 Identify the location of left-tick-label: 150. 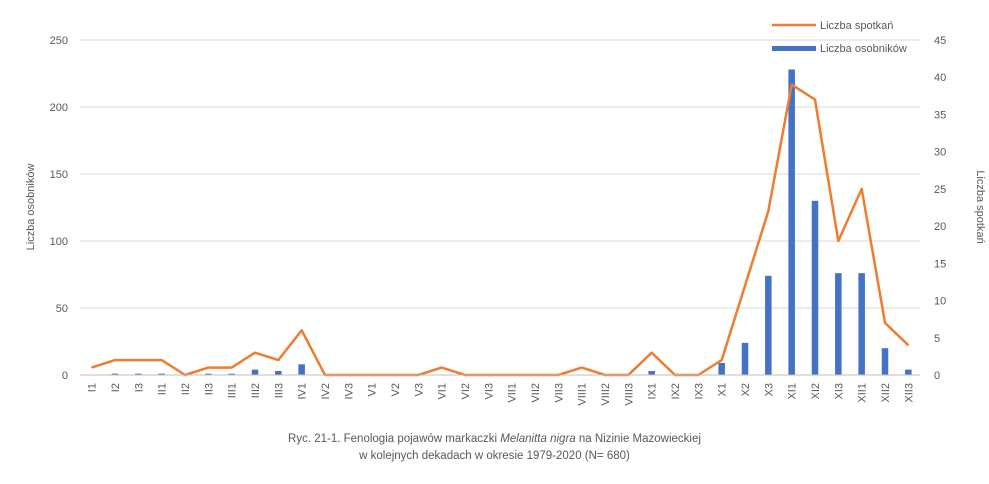
(59, 175).